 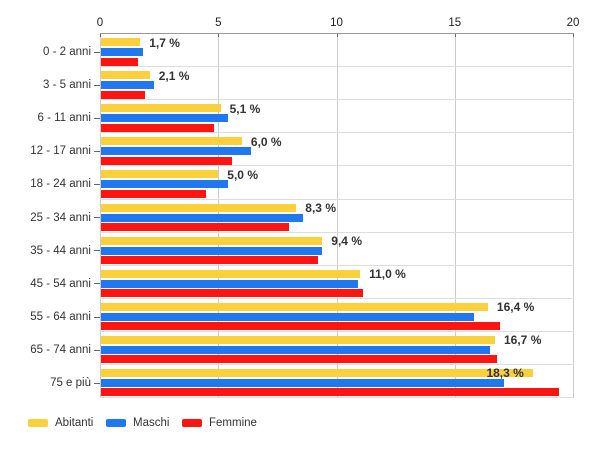 What do you see at coordinates (60, 184) in the screenshot?
I see `category-label: 18 - 24 anni` at bounding box center [60, 184].